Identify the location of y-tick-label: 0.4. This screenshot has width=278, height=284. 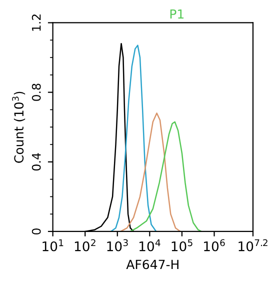
(36, 161).